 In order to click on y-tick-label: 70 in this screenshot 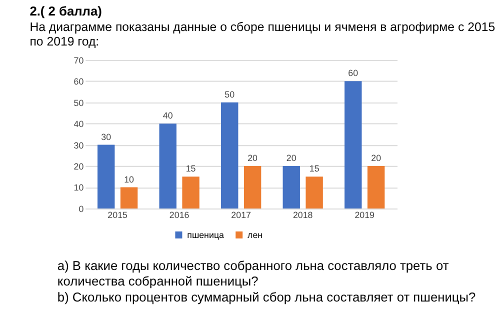, I will do `click(79, 60)`.